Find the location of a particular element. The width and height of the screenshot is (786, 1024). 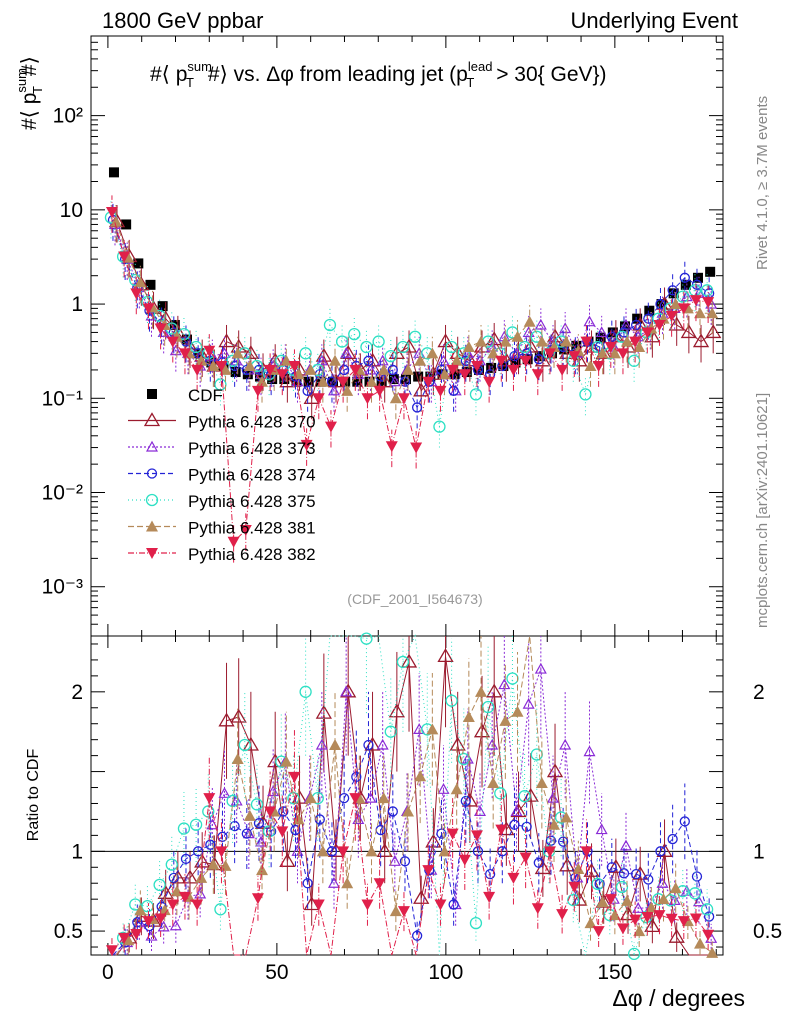

legend-label-373: Pythia 6.428 373 is located at coordinates (252, 448).